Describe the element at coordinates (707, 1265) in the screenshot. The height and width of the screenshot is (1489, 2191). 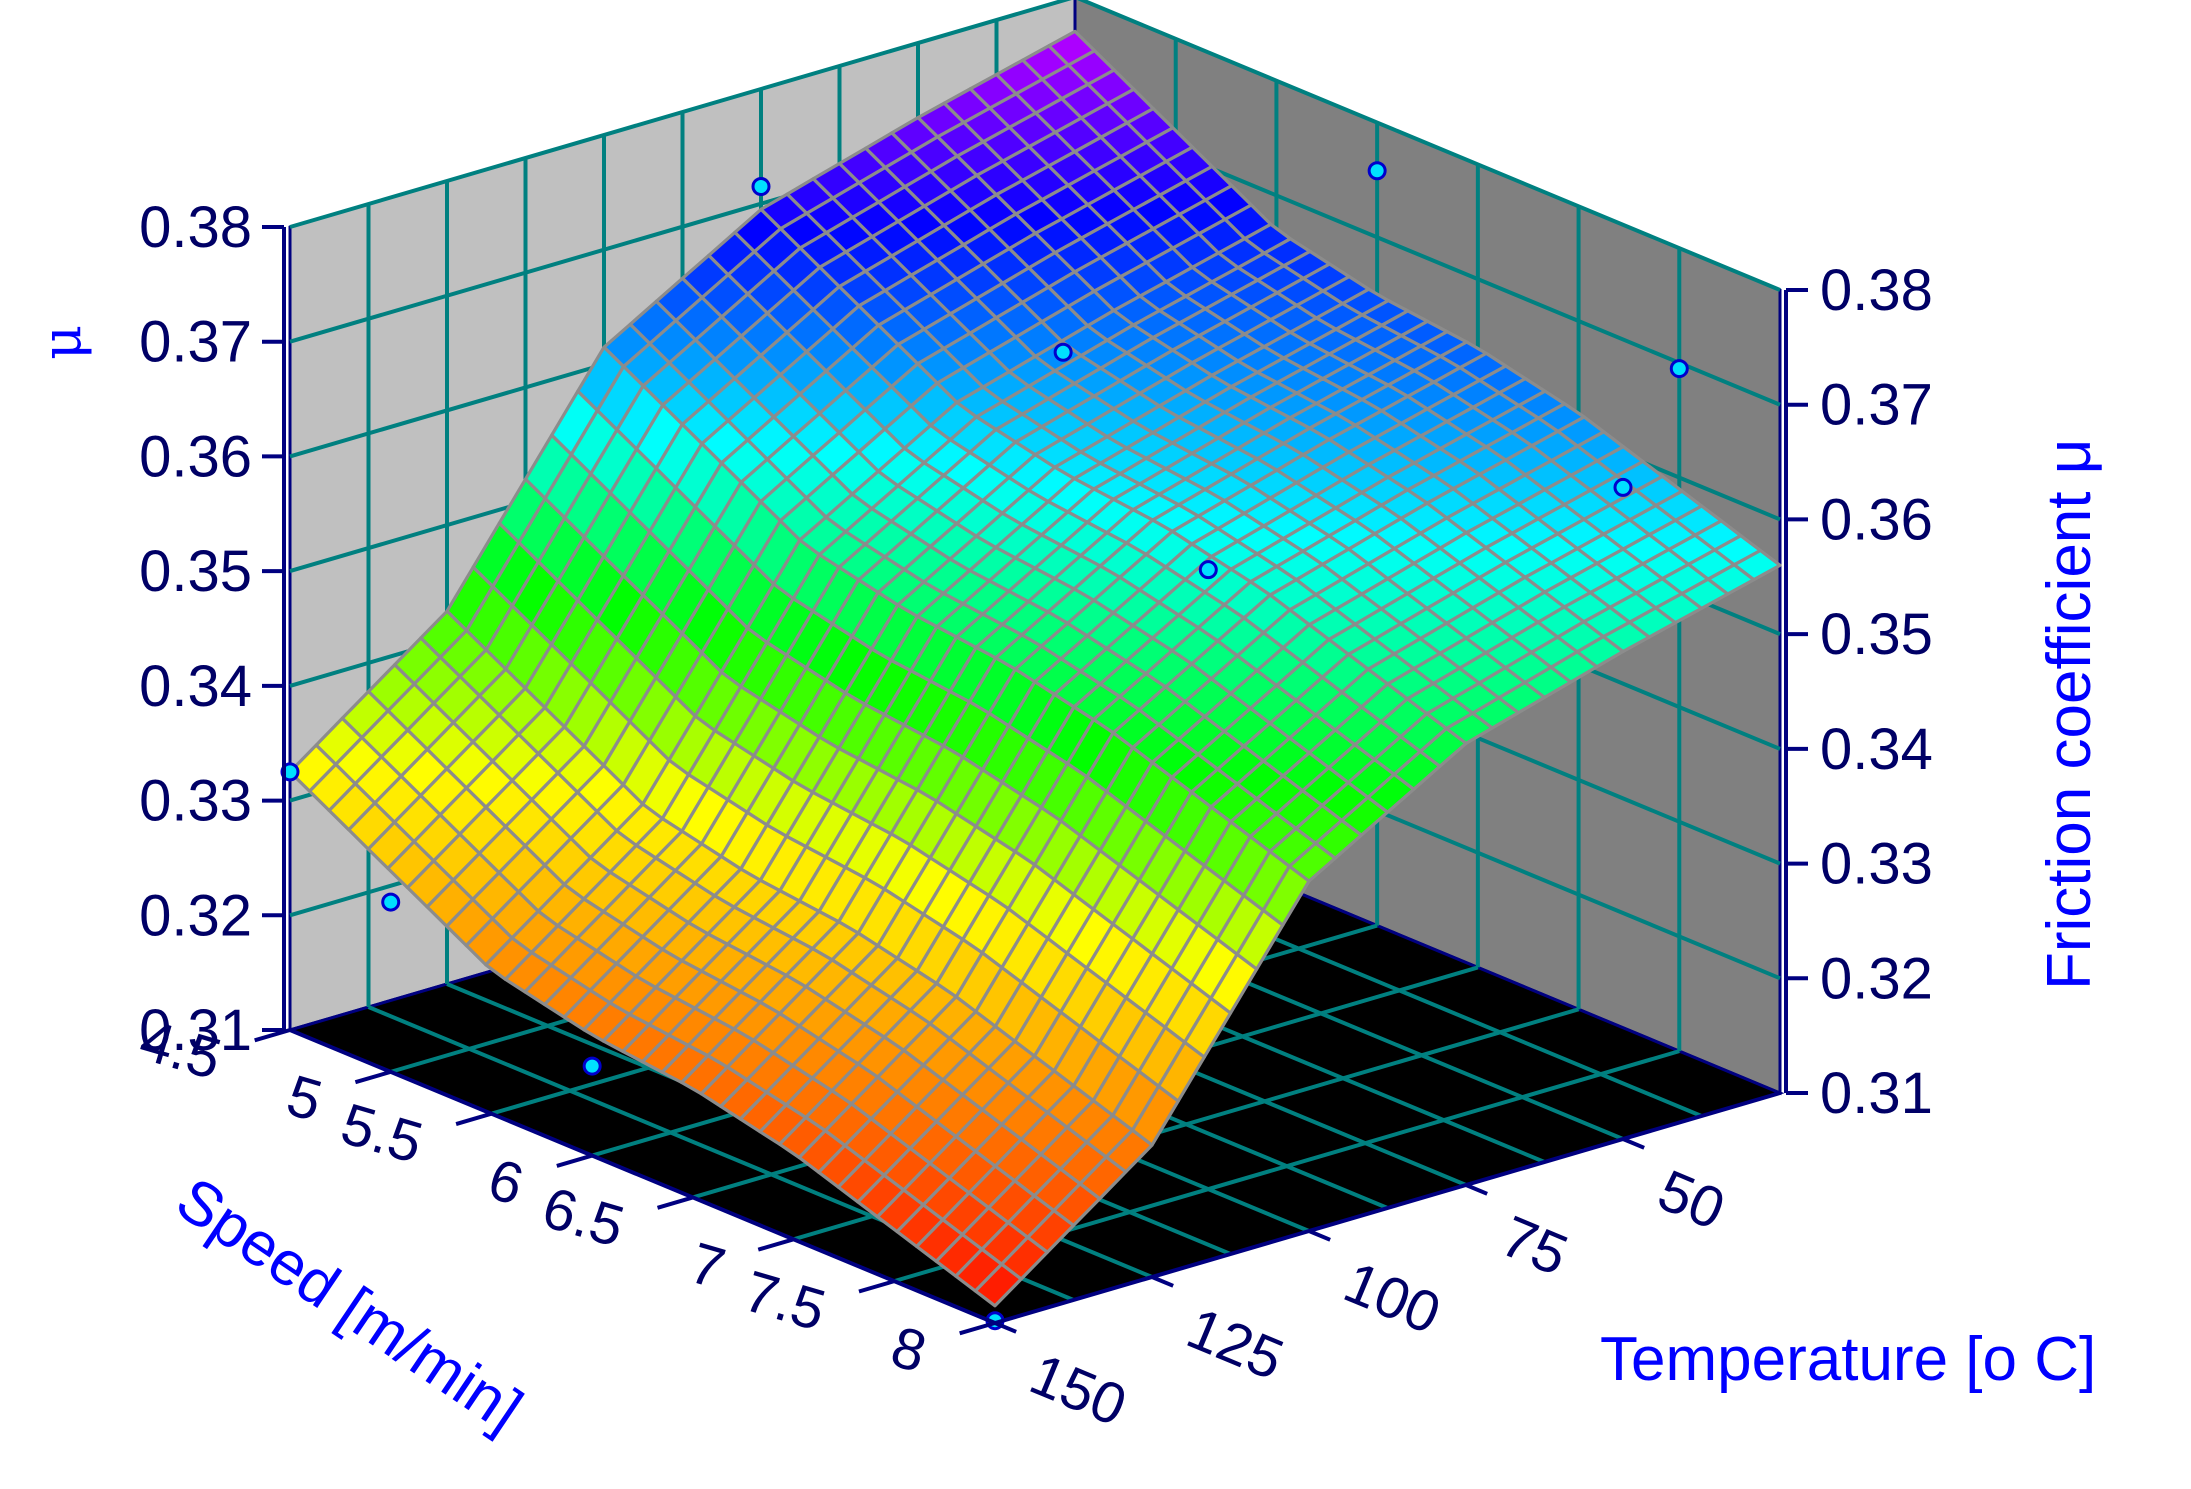
I see `speed-tick-label: 7` at that location.